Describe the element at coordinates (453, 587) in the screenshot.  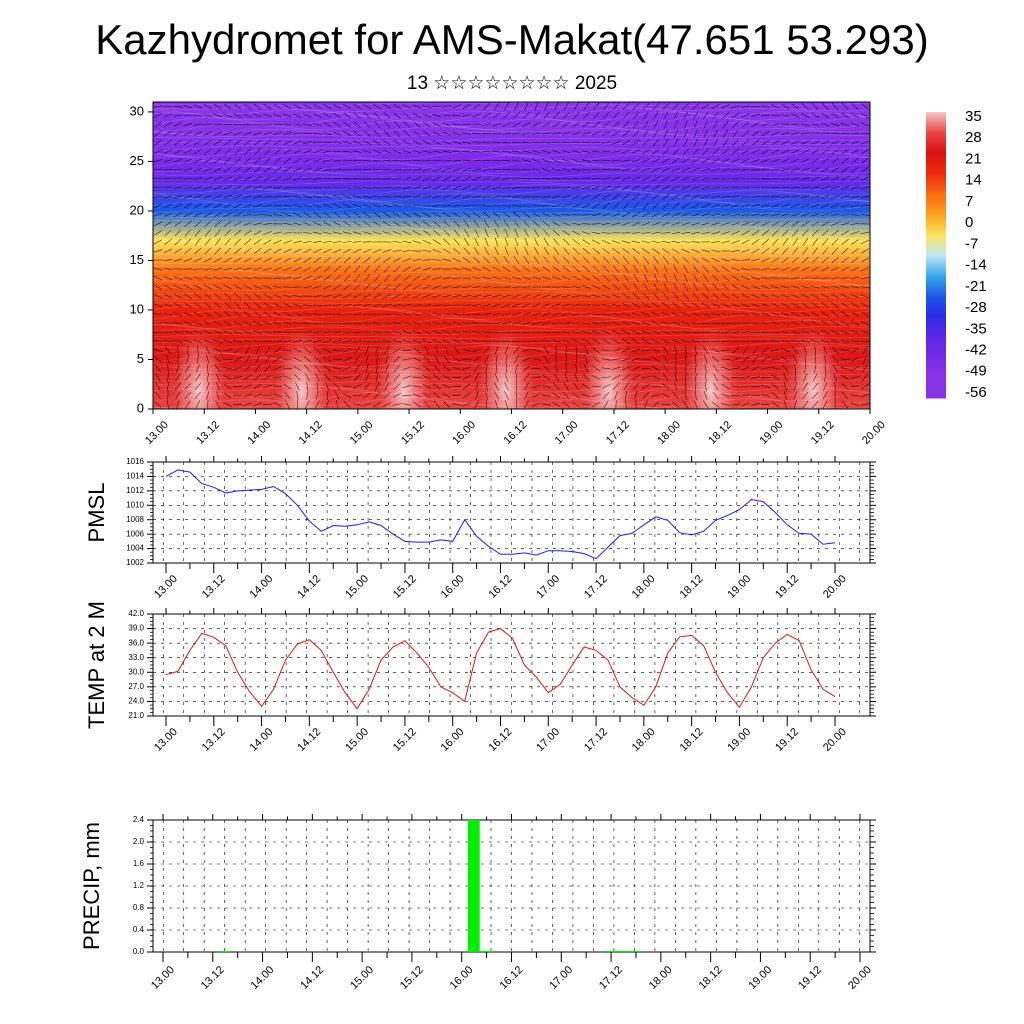
I see `x-tick-label: 16.00` at that location.